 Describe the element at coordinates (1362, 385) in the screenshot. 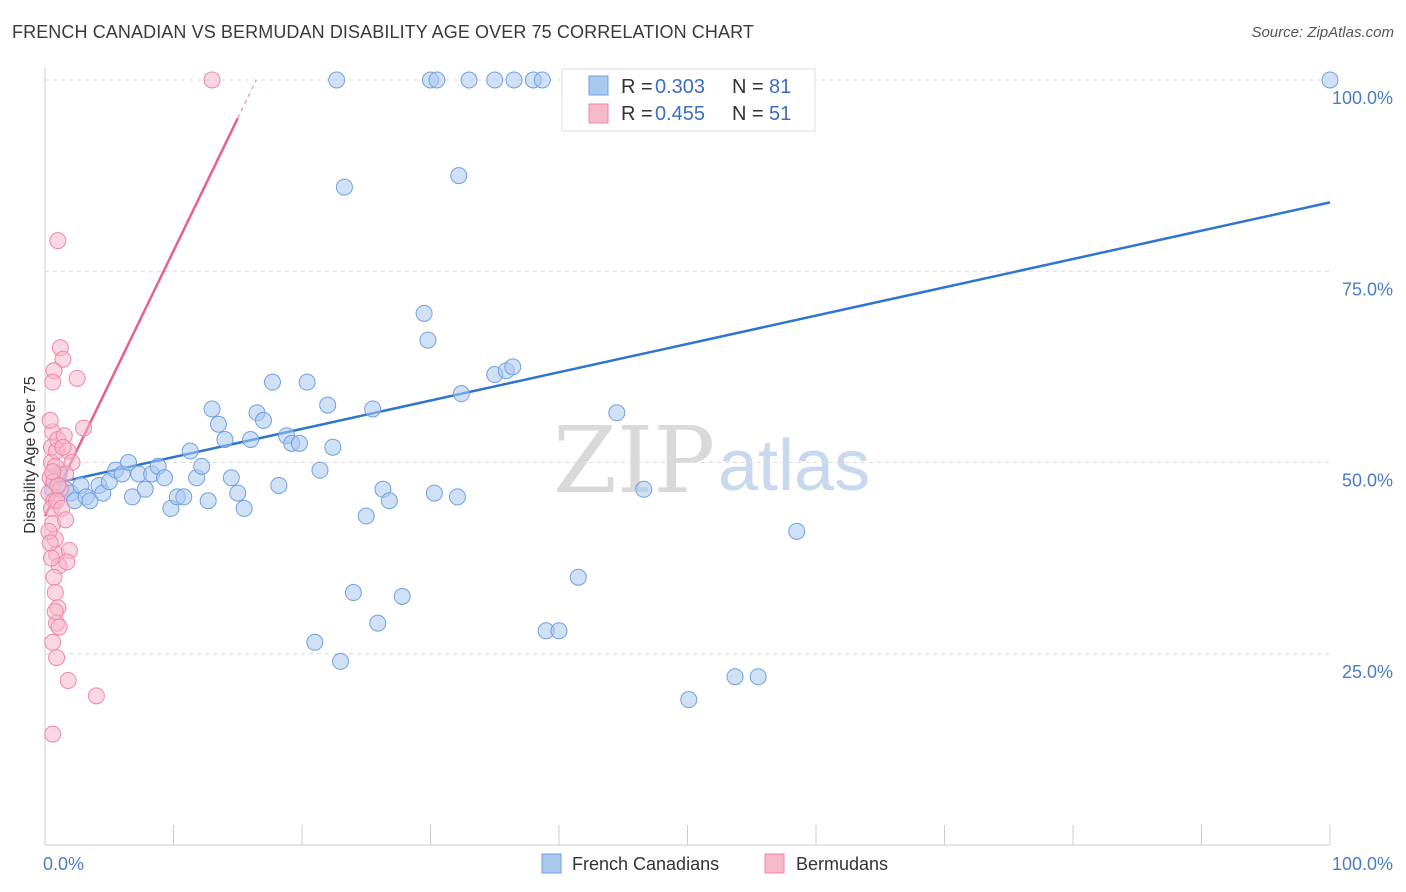

I see `y-tick-labels: 25.0% 50.0% 75.0% 100.0%` at that location.